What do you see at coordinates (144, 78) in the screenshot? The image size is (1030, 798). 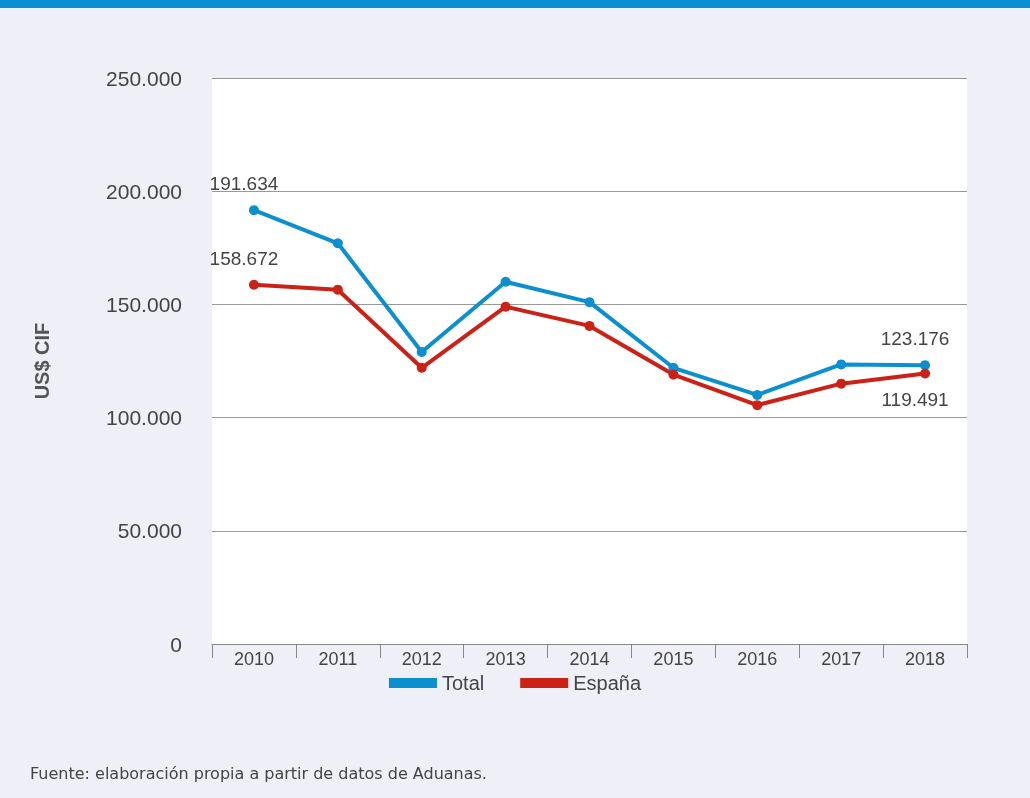 I see `y-tick-label: 250.000` at bounding box center [144, 78].